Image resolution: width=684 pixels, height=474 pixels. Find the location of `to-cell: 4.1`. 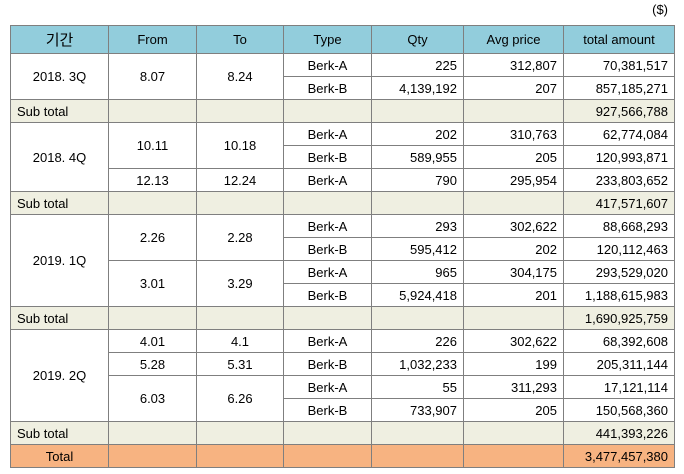

to-cell: 4.1 is located at coordinates (240, 341).